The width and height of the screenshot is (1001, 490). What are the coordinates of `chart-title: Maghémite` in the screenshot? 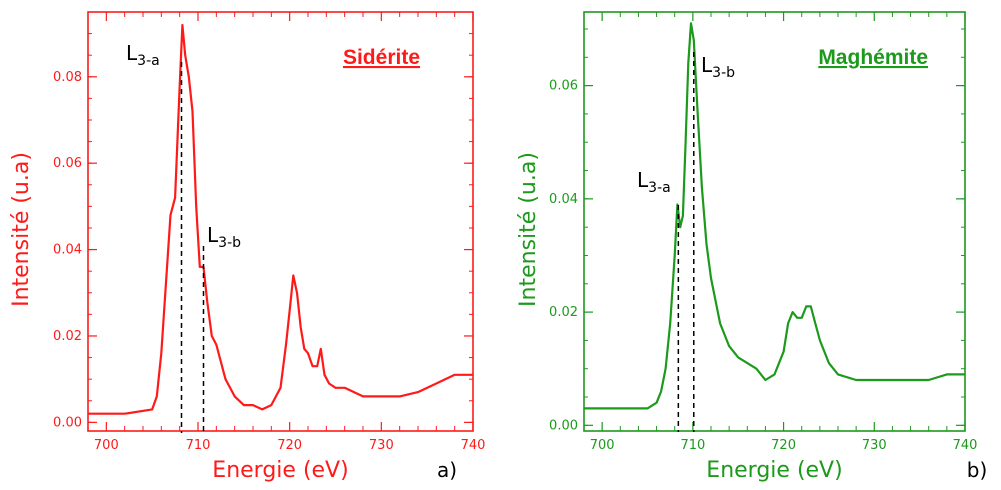 It's located at (873, 57).